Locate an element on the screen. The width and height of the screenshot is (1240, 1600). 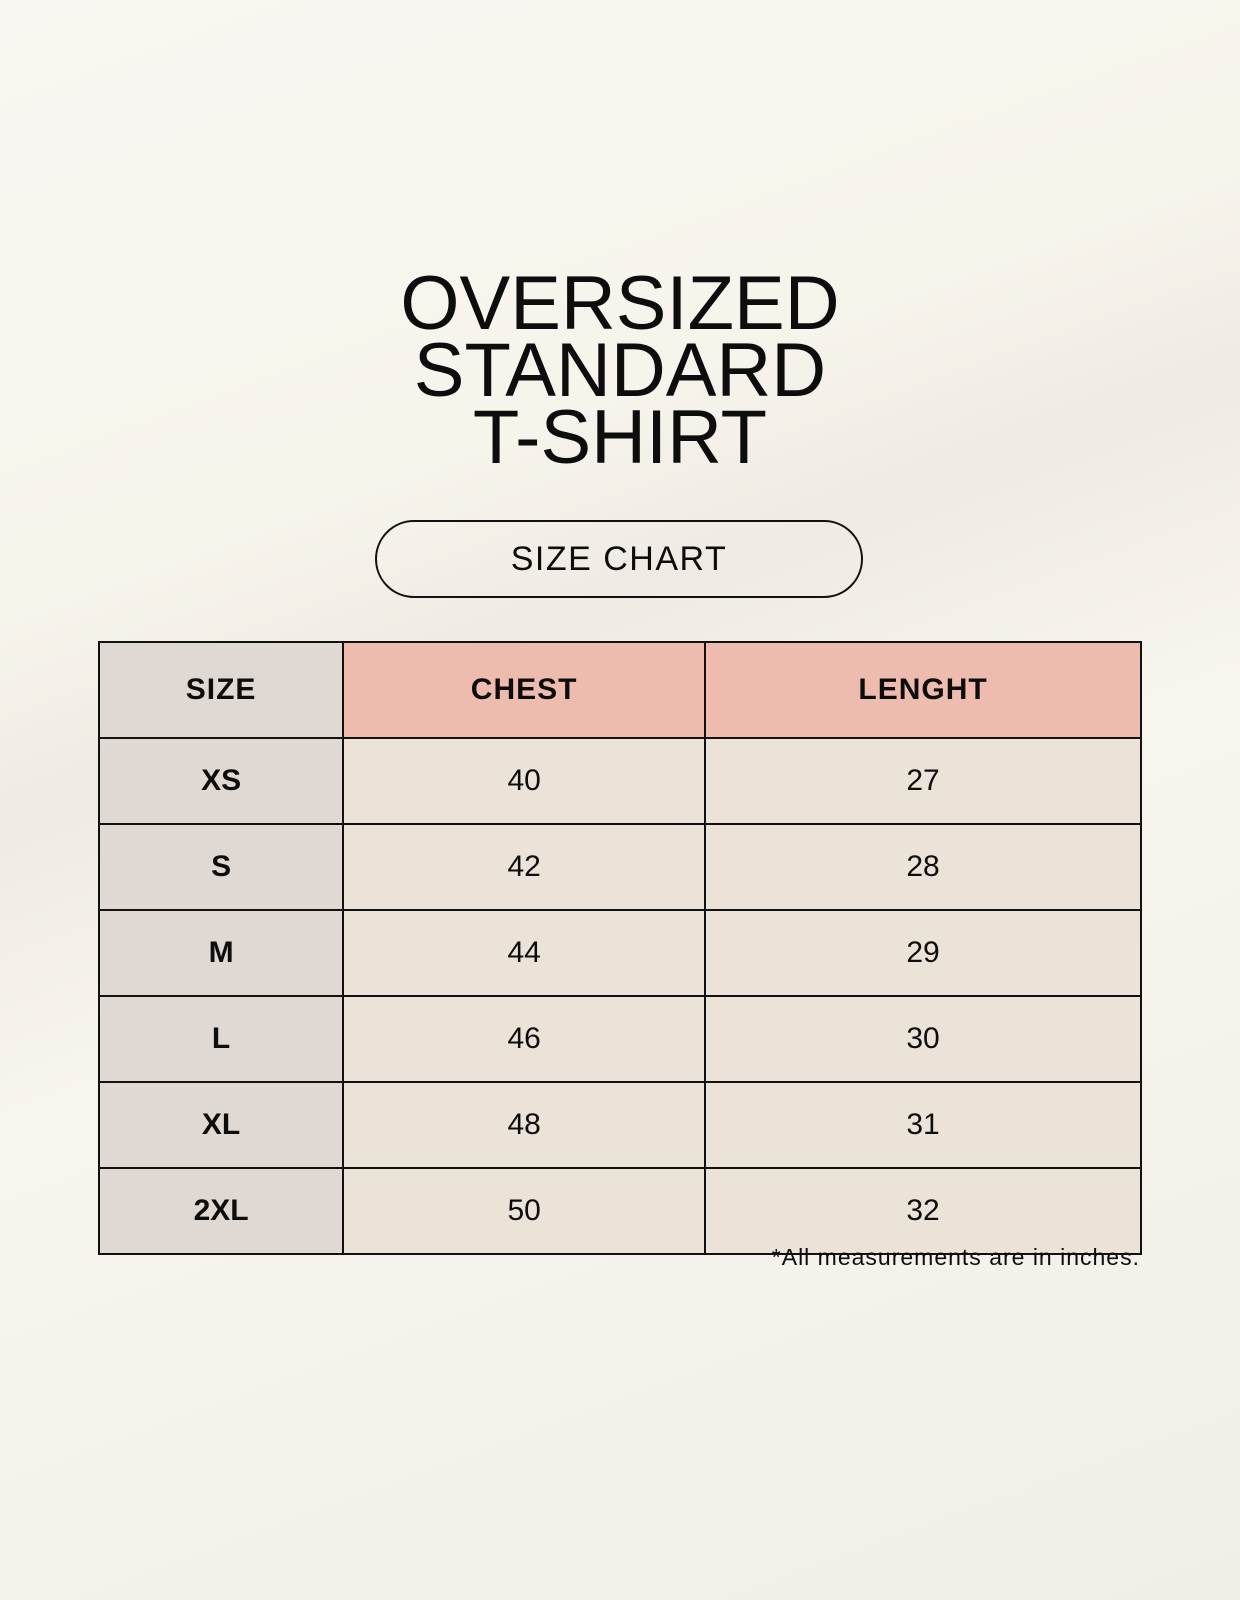
size-cell: XS is located at coordinates (221, 781).